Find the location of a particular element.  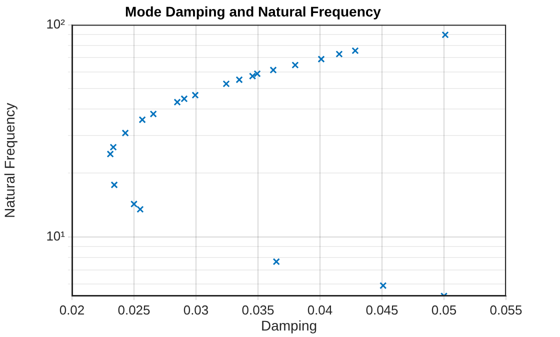

chart-title: Mode Damping and Natural Frequency is located at coordinates (253, 11).